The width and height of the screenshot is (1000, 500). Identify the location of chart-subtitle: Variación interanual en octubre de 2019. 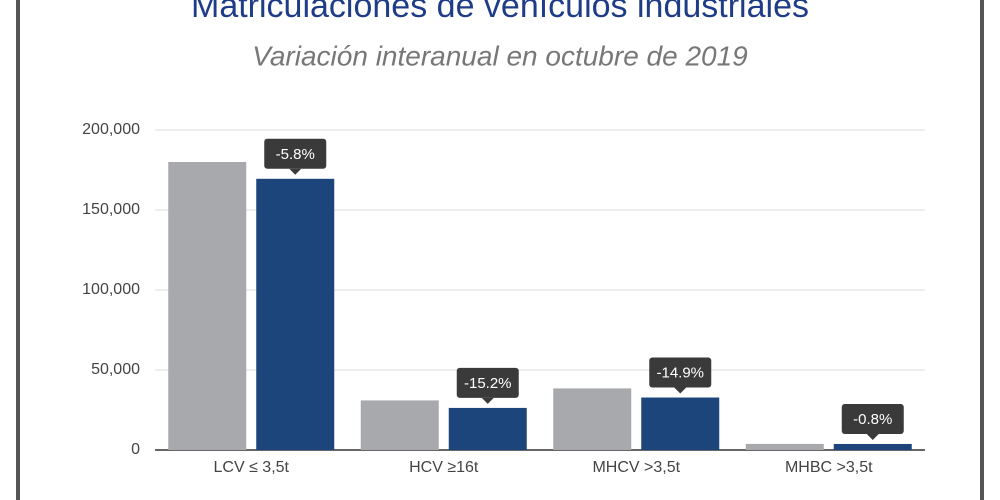
(500, 55).